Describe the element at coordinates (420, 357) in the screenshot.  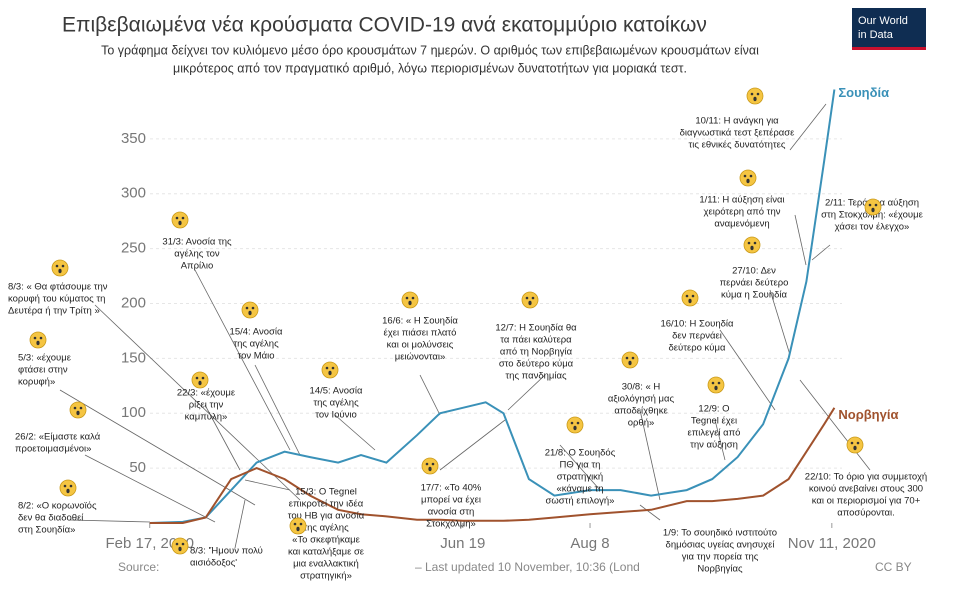
I see `annotation-text: μειώνονται»` at that location.